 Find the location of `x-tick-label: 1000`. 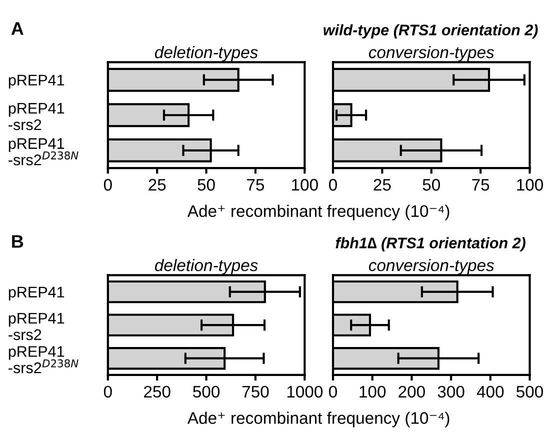

x-tick-label: 1000 is located at coordinates (305, 392).